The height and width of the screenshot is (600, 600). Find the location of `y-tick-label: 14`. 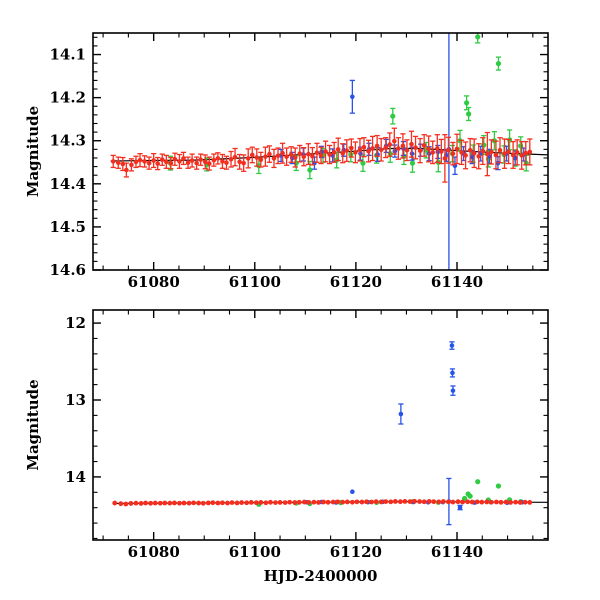

y-tick-label: 14 is located at coordinates (75, 477).